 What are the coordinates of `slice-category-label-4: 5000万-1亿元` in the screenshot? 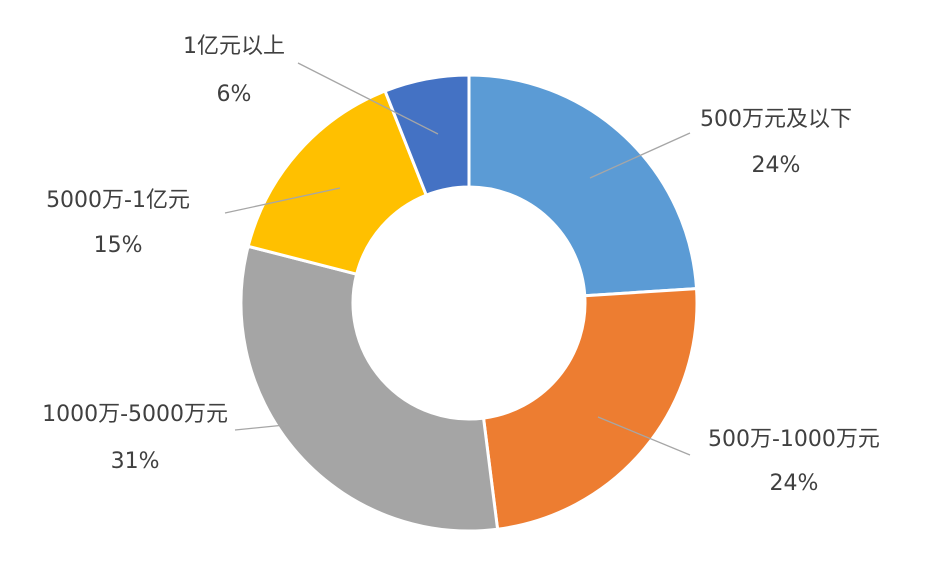 It's located at (118, 200).